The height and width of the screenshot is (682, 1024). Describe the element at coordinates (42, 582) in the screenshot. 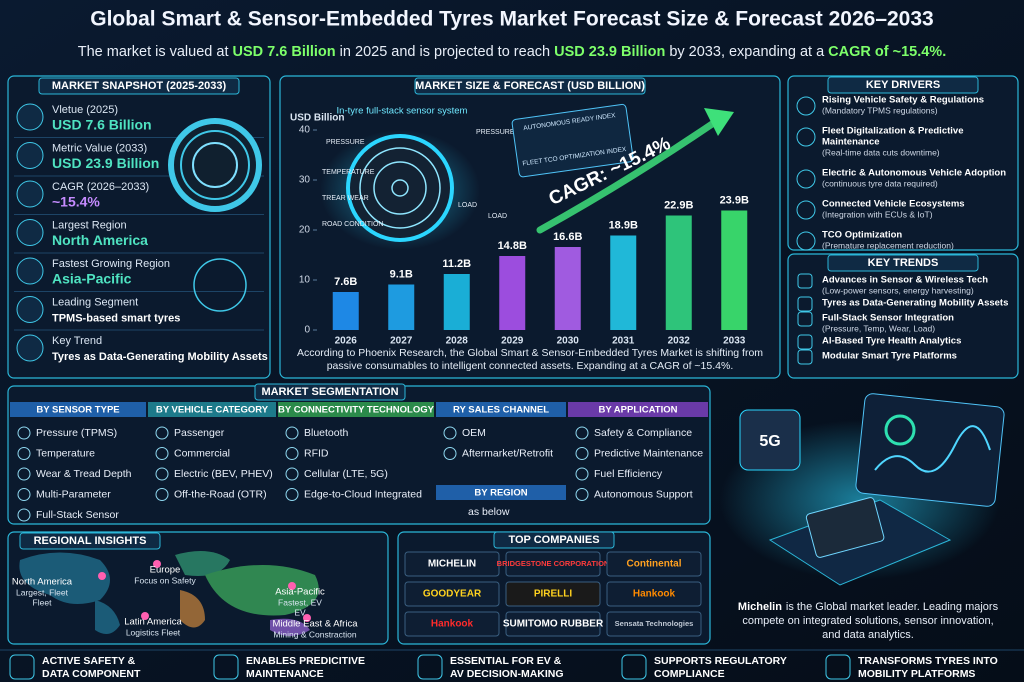

I see `region-name: North America` at that location.